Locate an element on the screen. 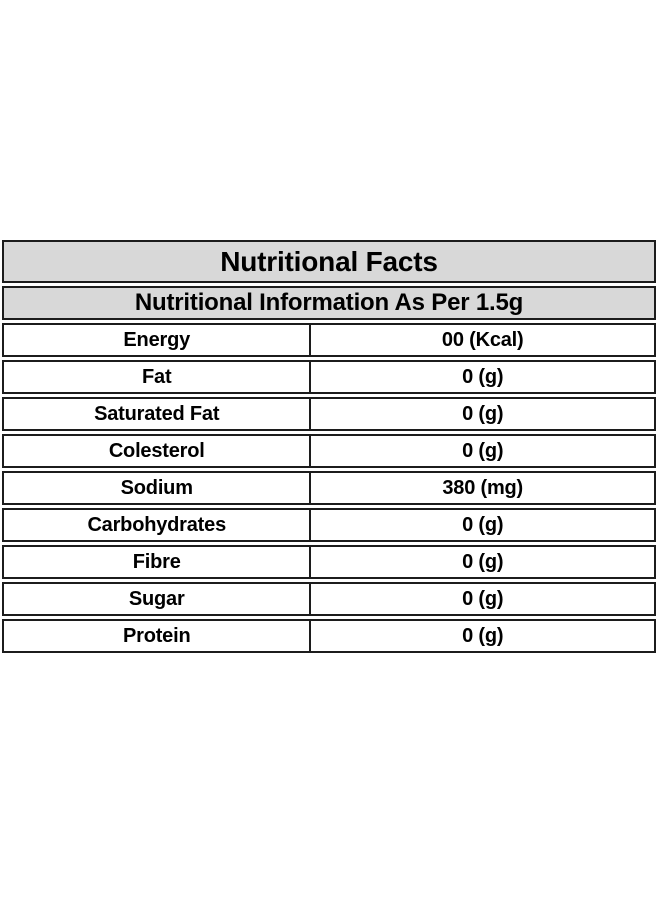  table-row: Protein 0 (g) is located at coordinates (329, 636).